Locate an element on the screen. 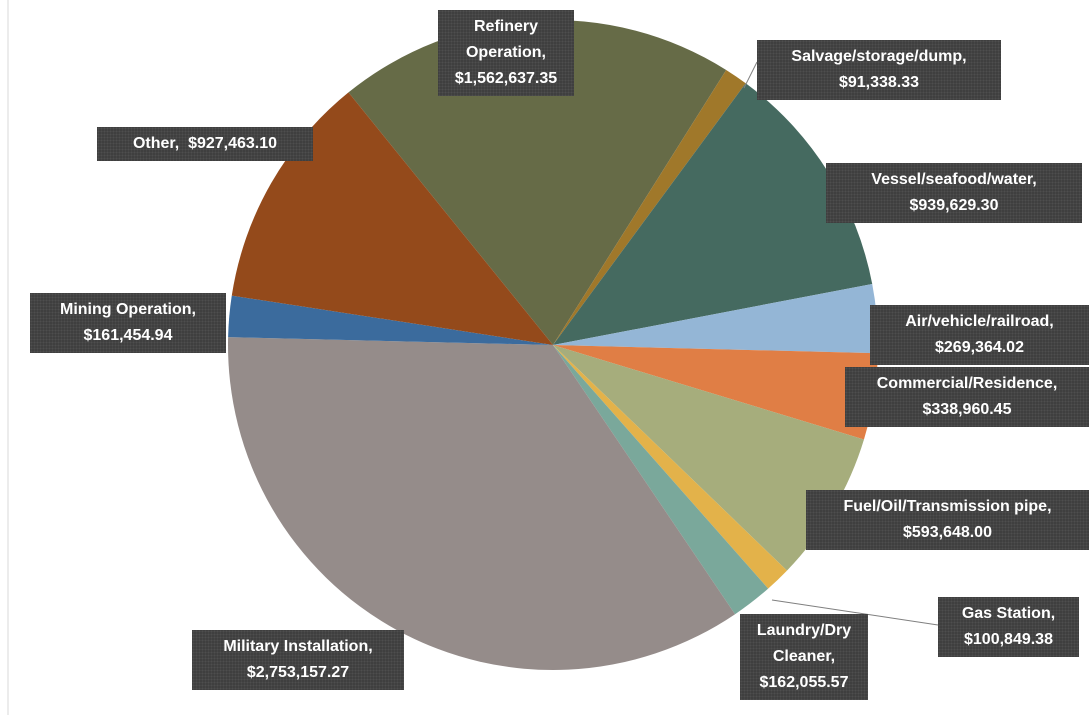 The height and width of the screenshot is (715, 1089). data-label: Refinery Operation, $1,562,637.35 is located at coordinates (506, 53).